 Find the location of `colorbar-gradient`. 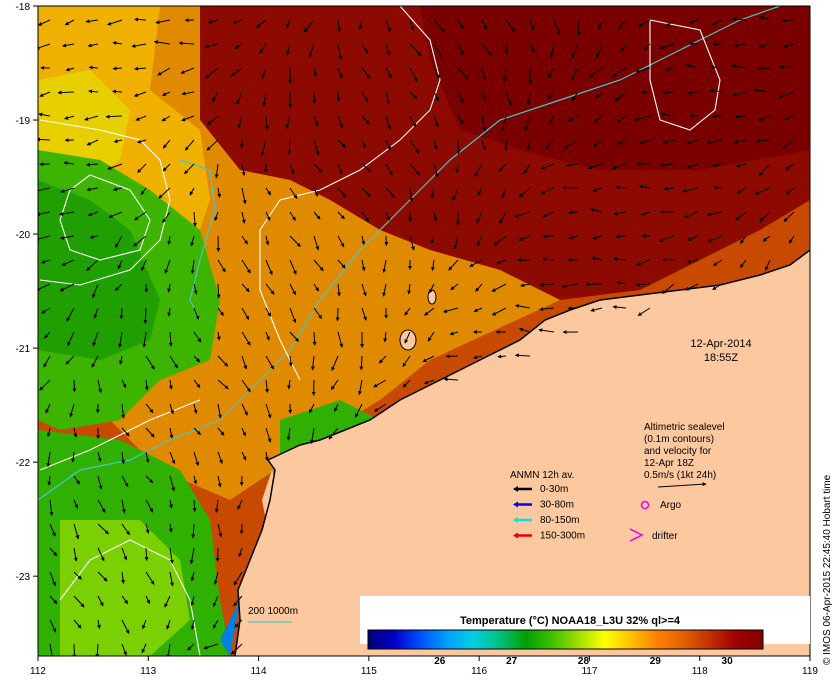

colorbar-gradient is located at coordinates (565, 639).